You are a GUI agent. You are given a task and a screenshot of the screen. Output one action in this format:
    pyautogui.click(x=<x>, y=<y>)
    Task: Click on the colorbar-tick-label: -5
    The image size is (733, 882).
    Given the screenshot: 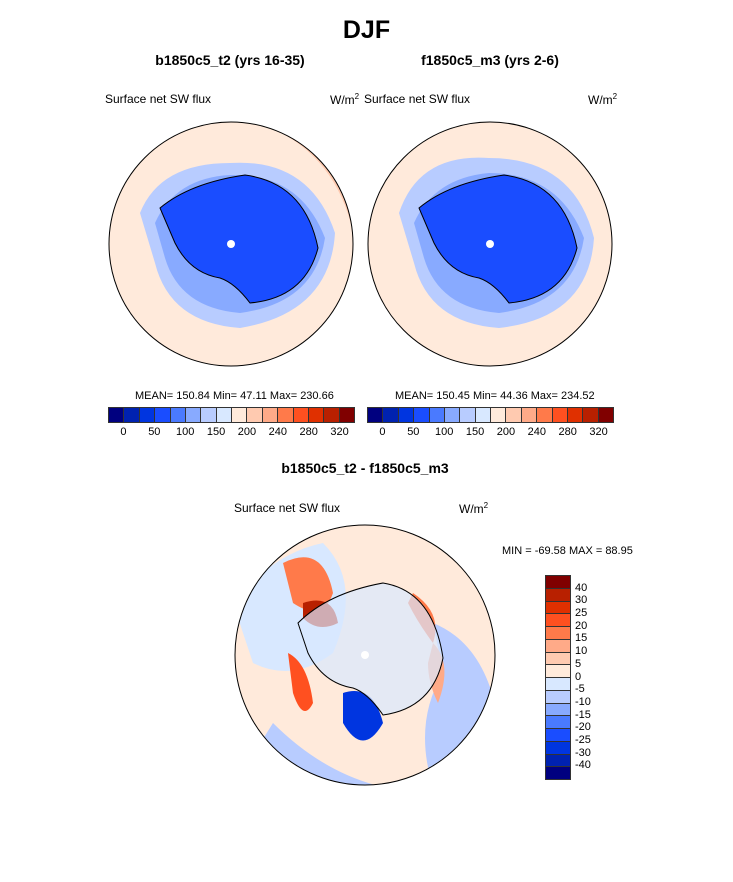 What is the action you would take?
    pyautogui.click(x=580, y=689)
    